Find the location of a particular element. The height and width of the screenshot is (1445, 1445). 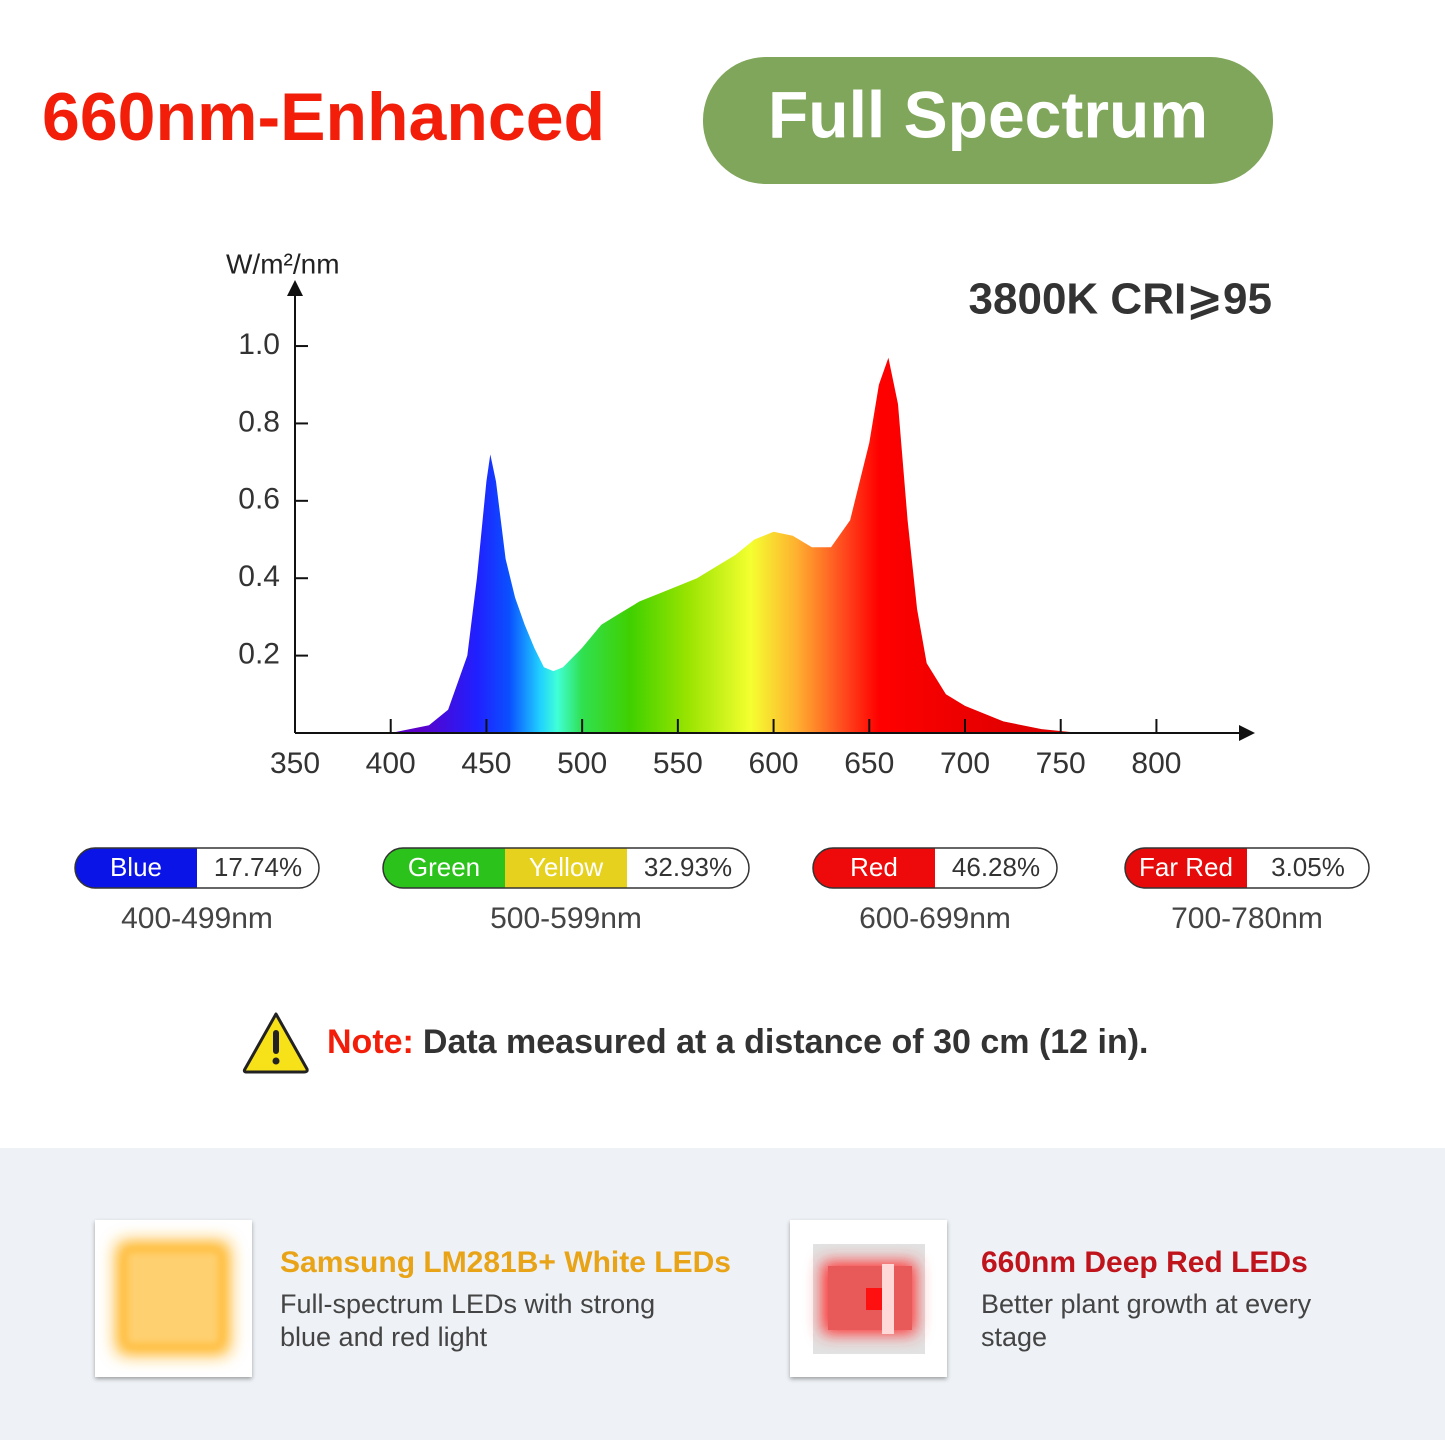

band-range: 700-780nm is located at coordinates (1247, 918).